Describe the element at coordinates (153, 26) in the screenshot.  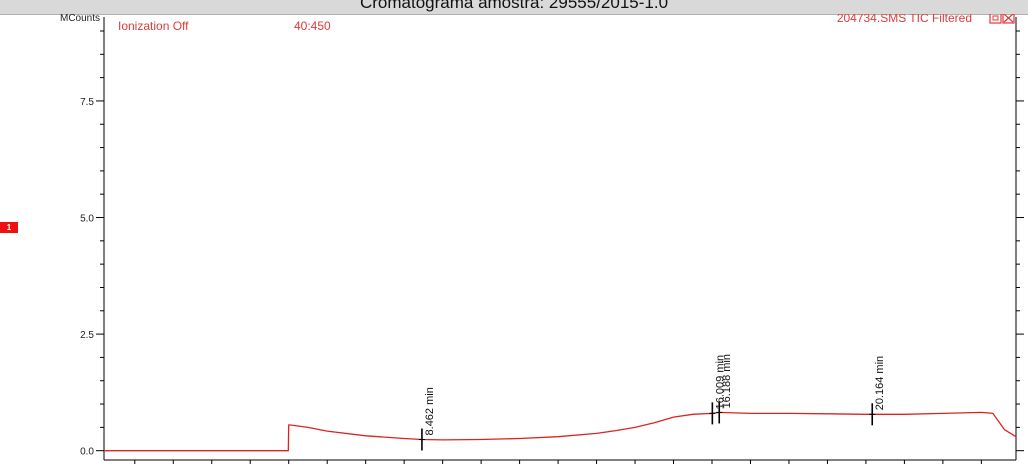
I see `ionization-label: Ionization Off` at that location.